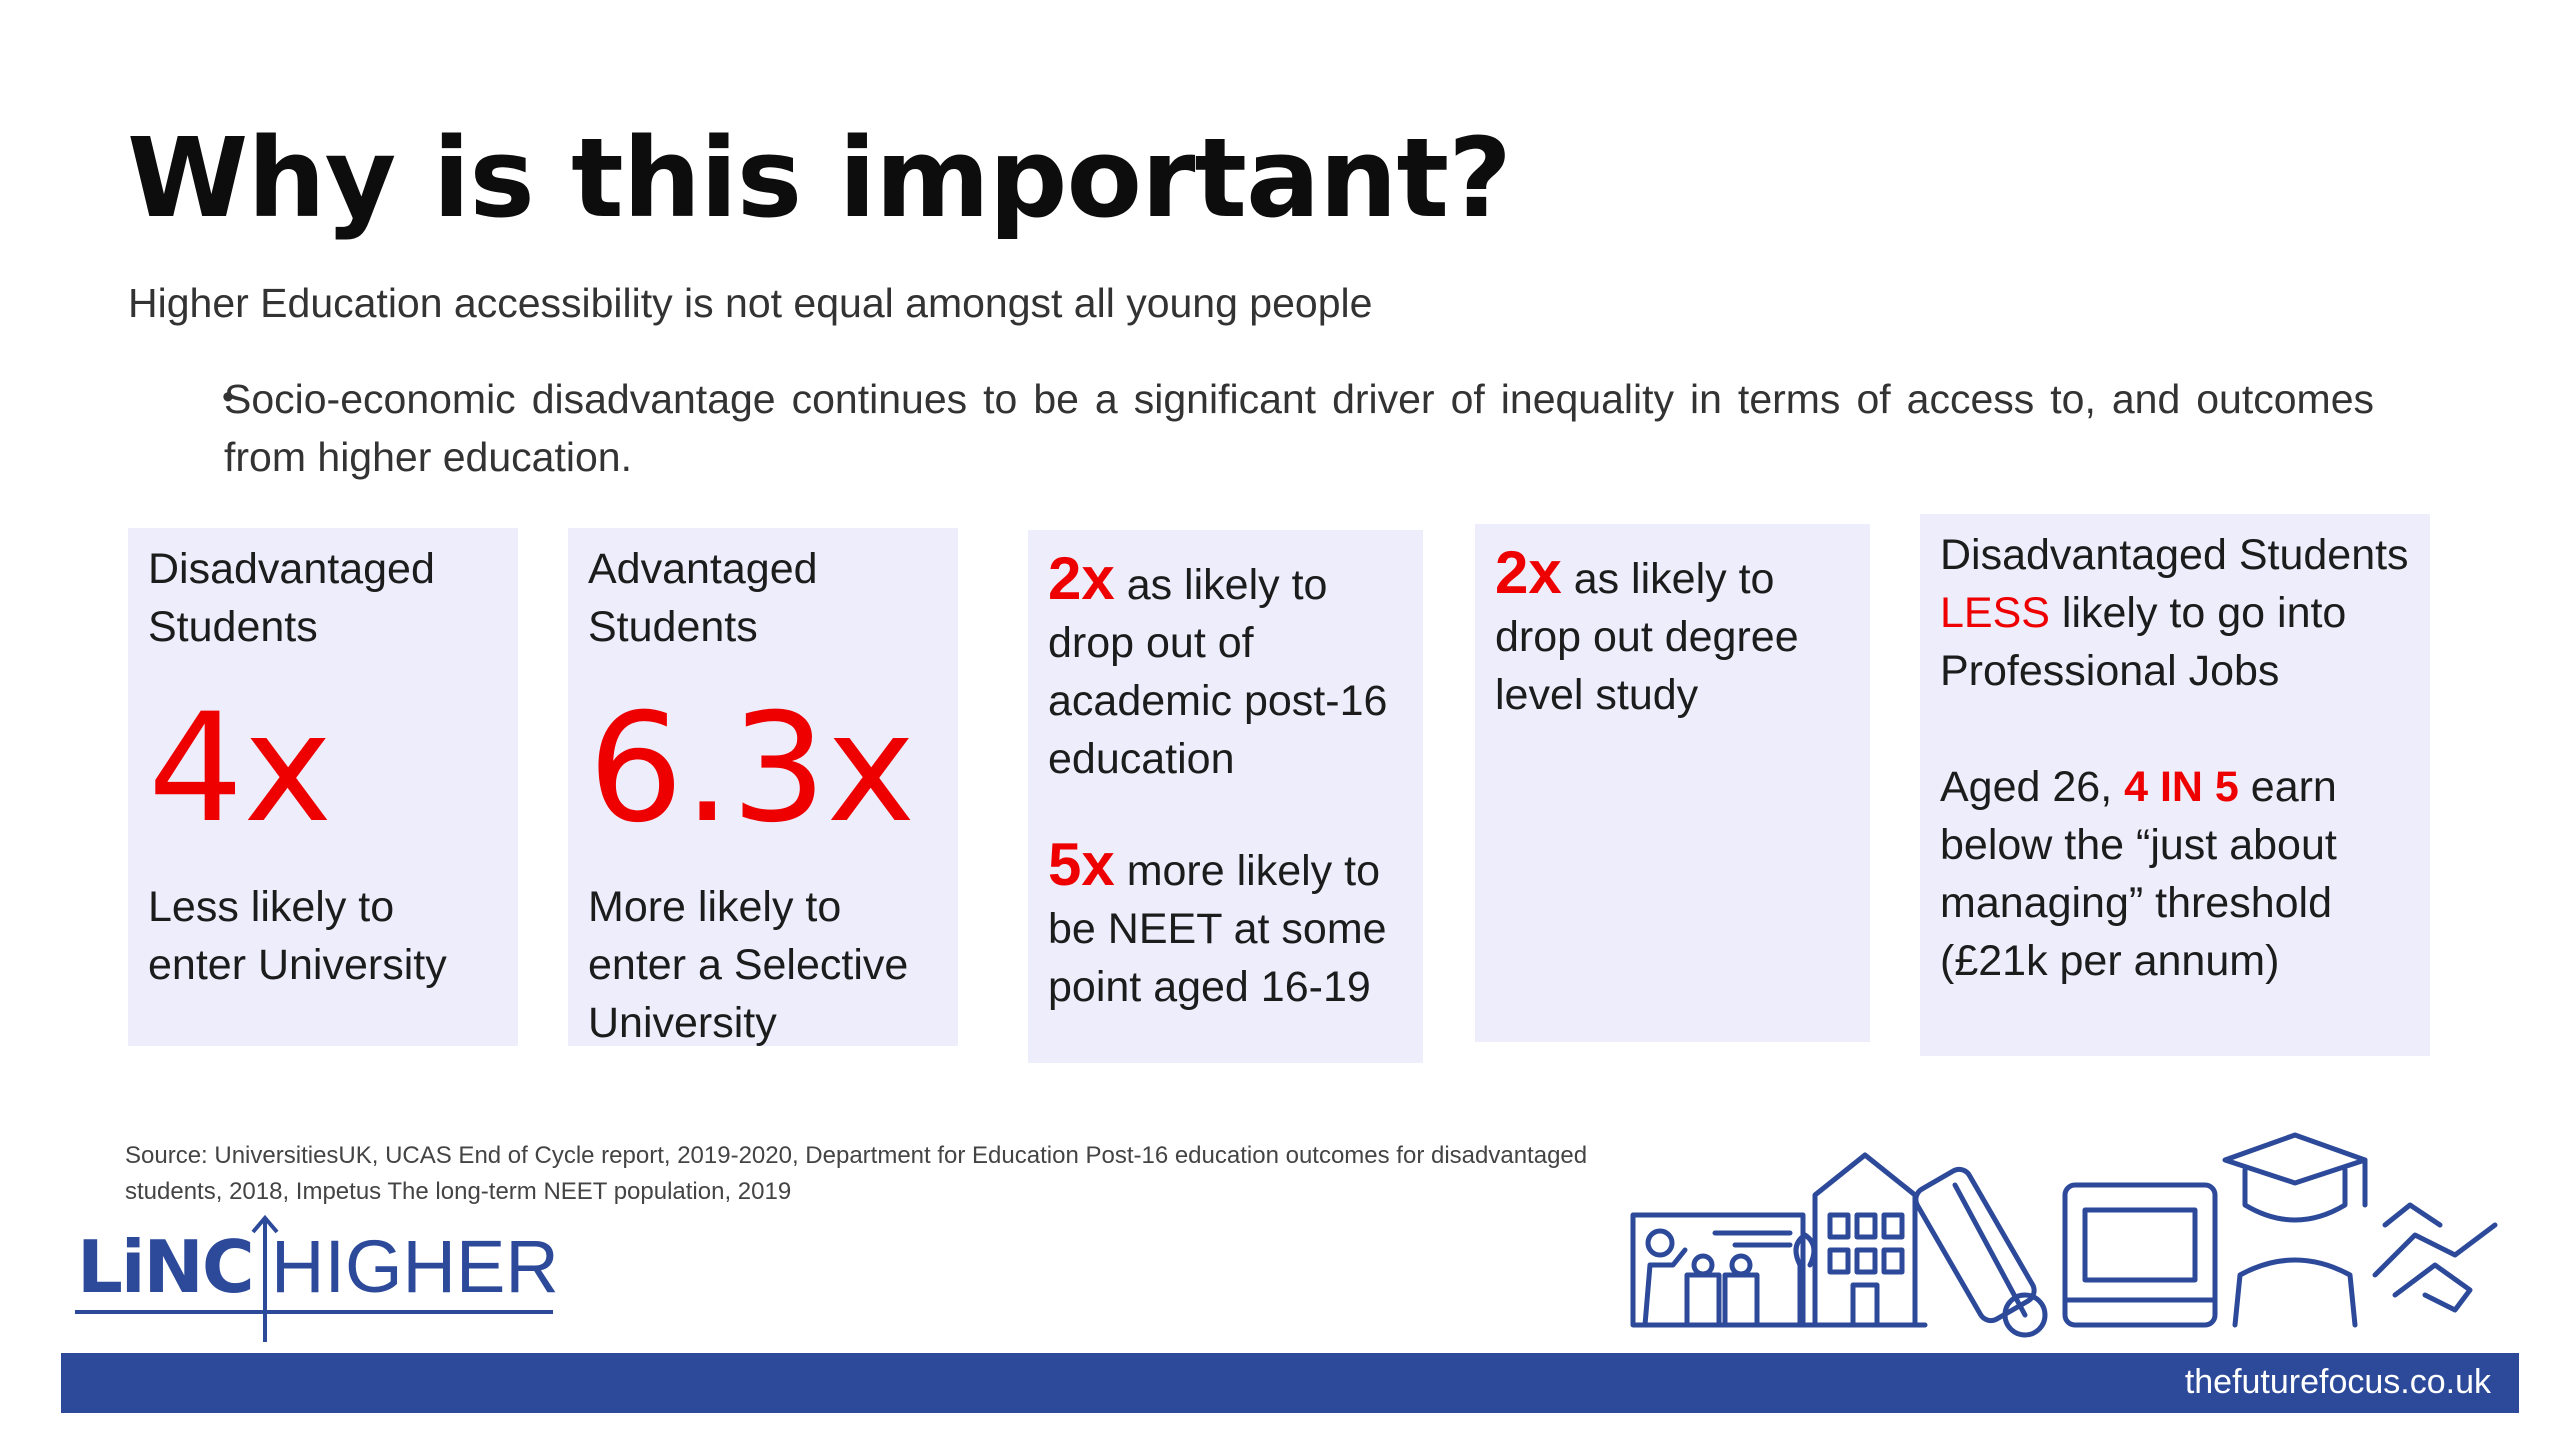  I want to click on stat-text-rest: drop out of academic post-16 education, so click(1218, 701).